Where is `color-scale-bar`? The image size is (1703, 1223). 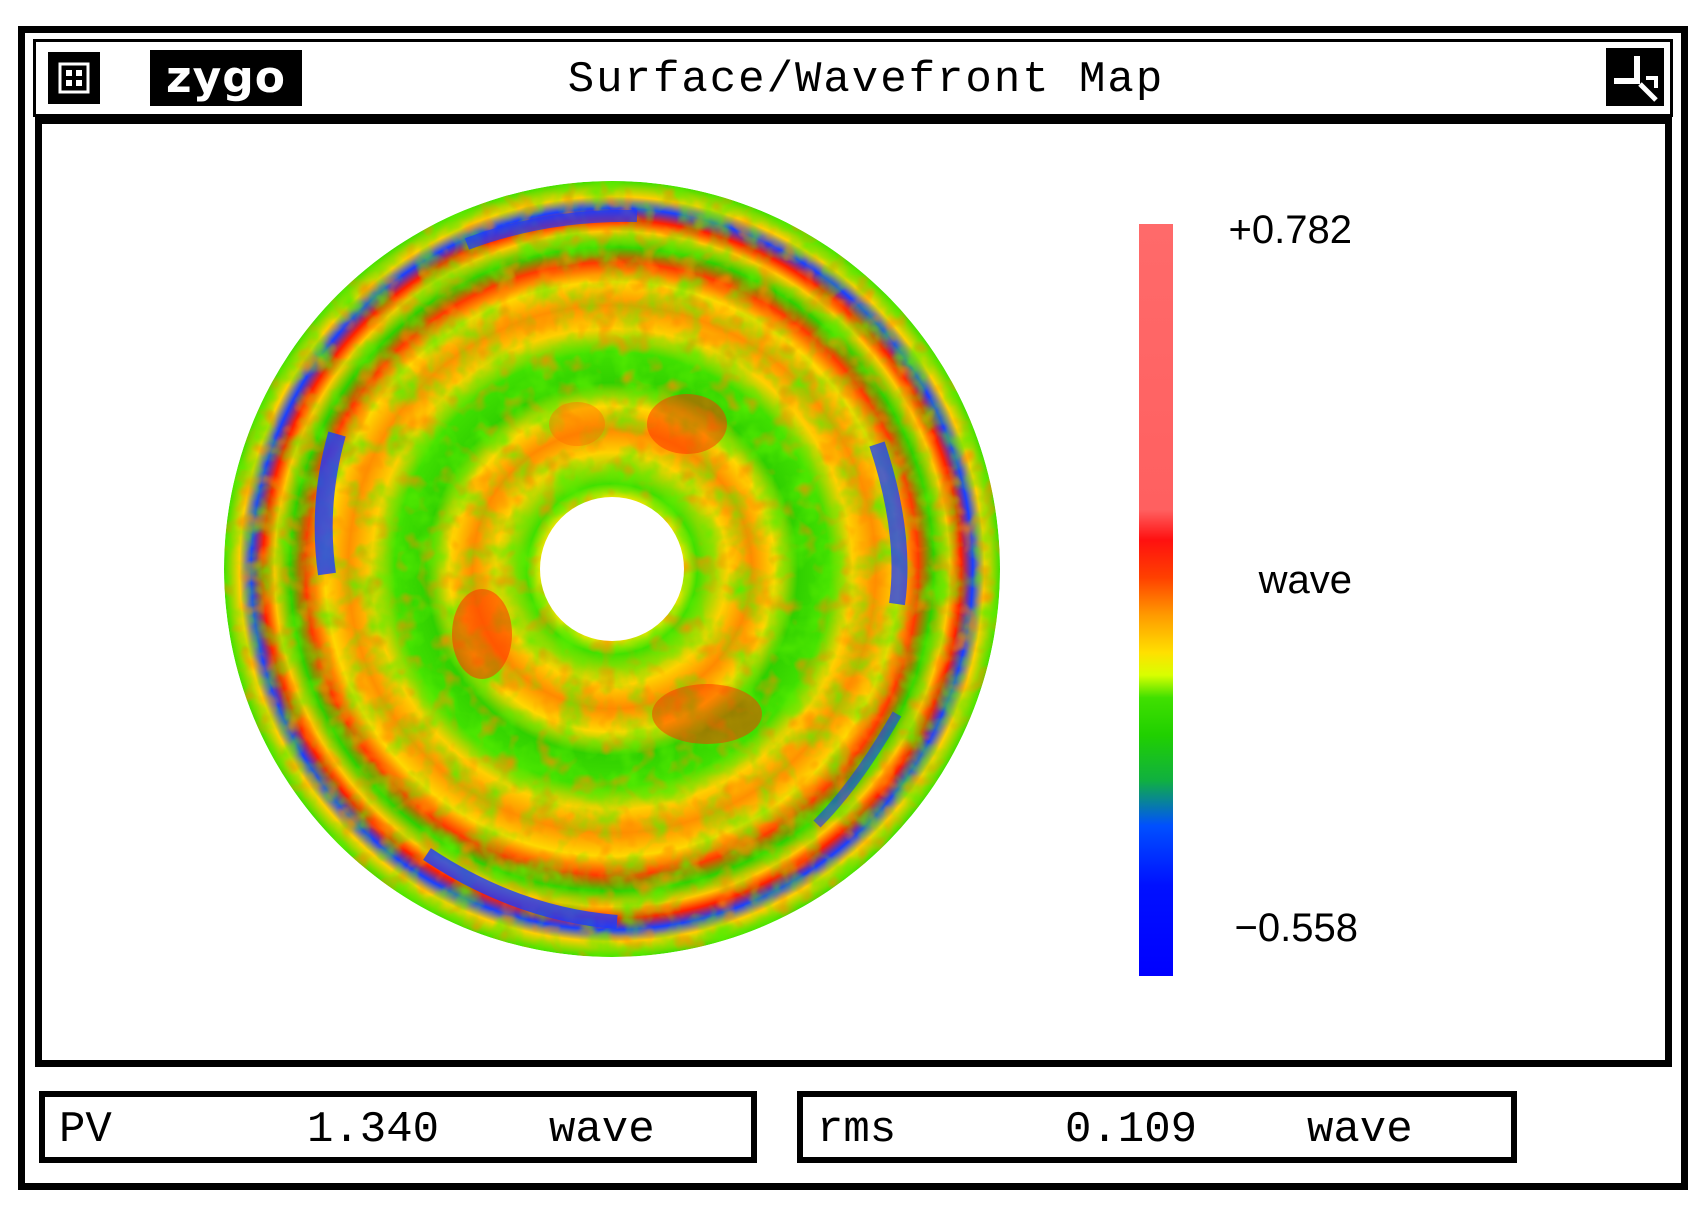 color-scale-bar is located at coordinates (1156, 600).